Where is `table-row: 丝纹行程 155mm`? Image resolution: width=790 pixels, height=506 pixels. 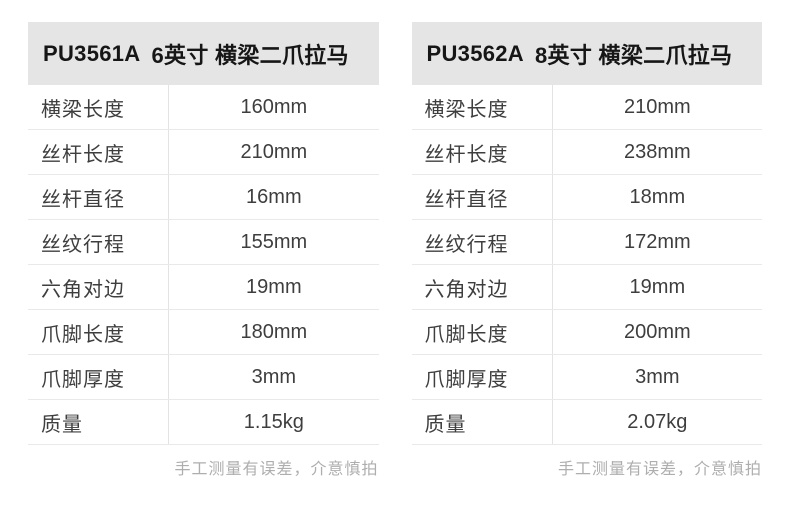 table-row: 丝纹行程 155mm is located at coordinates (203, 242).